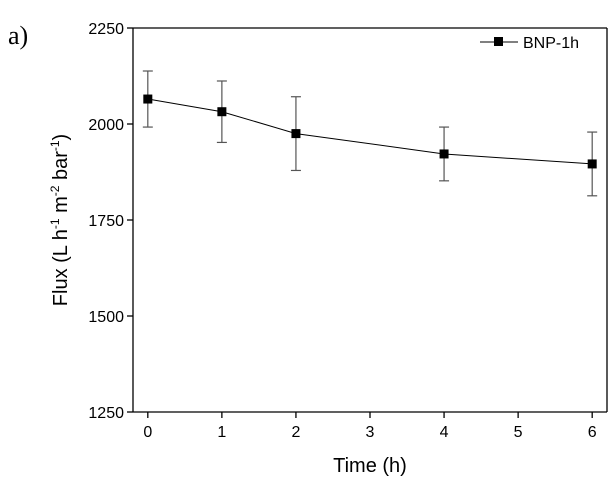 The width and height of the screenshot is (615, 486). What do you see at coordinates (444, 432) in the screenshot?
I see `x-tick-label: 4` at bounding box center [444, 432].